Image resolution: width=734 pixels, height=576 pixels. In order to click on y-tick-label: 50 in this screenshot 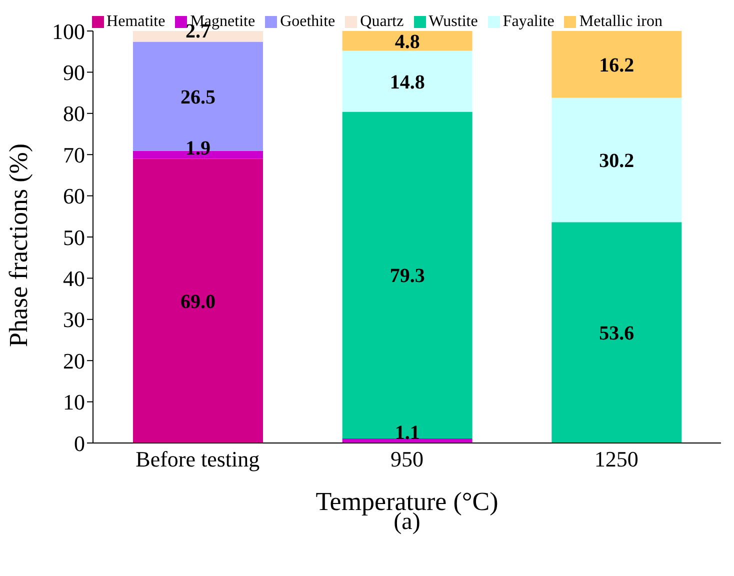, I will do `click(74, 237)`.